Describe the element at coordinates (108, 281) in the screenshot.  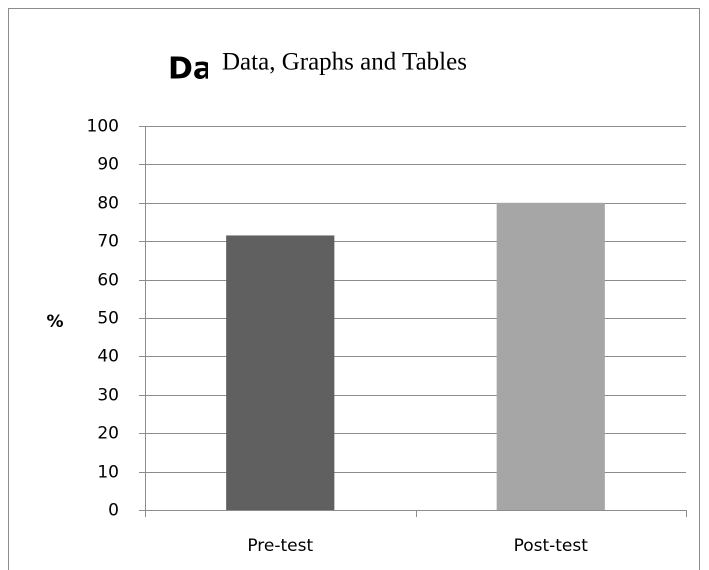
I see `y-tick-label: 60` at that location.